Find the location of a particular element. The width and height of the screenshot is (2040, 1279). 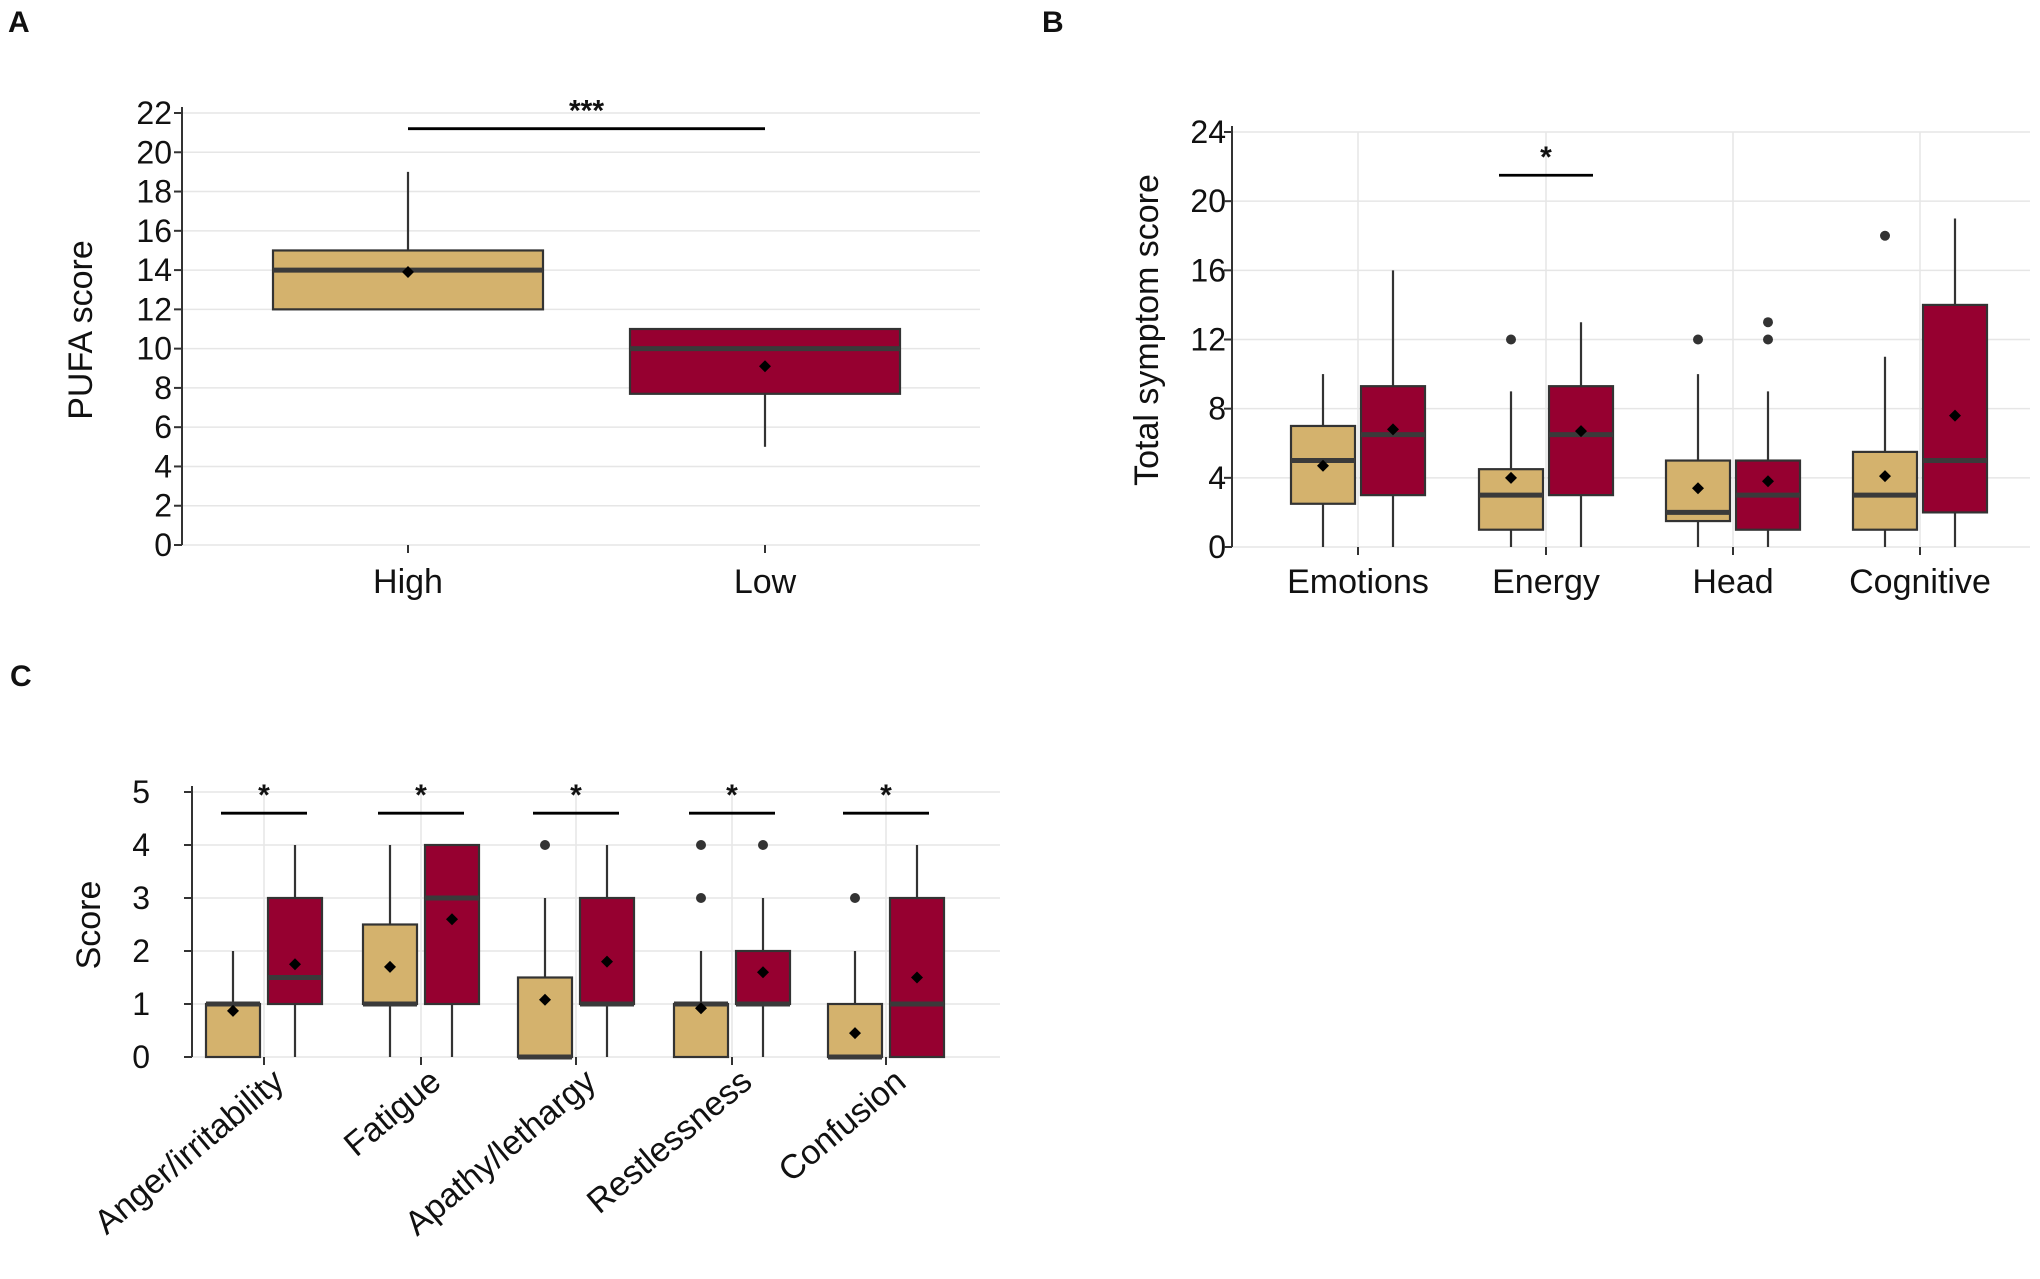

panel-a-y-tick-label: 16 is located at coordinates (154, 231).